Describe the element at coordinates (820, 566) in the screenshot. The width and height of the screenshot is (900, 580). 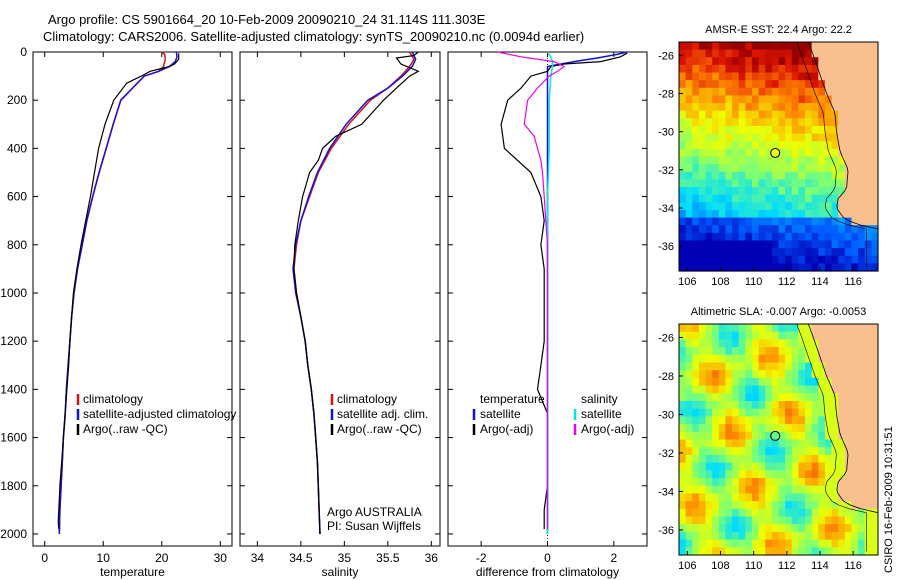
I see `x-tick-label: 114` at that location.